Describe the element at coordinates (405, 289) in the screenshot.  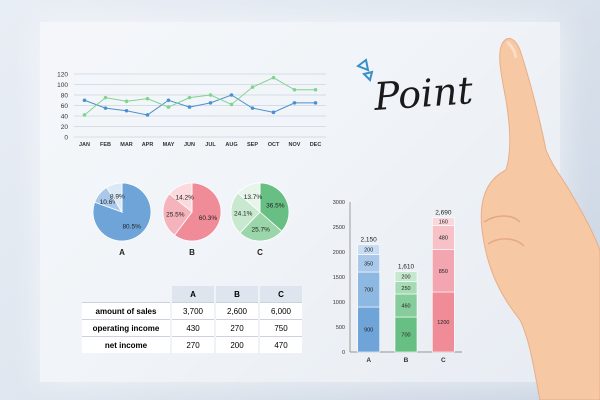
I see `bar-segment-label: 250` at that location.